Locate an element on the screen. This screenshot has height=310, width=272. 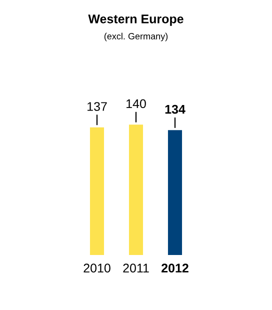
data-label: 134 is located at coordinates (175, 109).